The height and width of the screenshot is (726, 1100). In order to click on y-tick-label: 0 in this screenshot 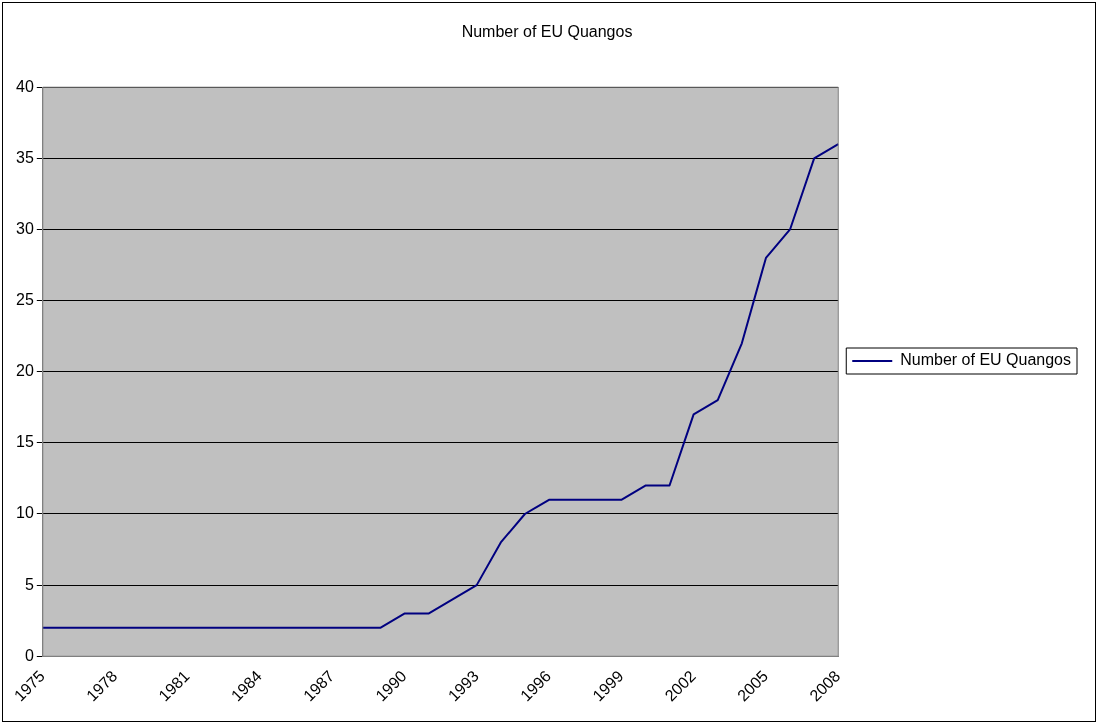, I will do `click(29, 655)`.